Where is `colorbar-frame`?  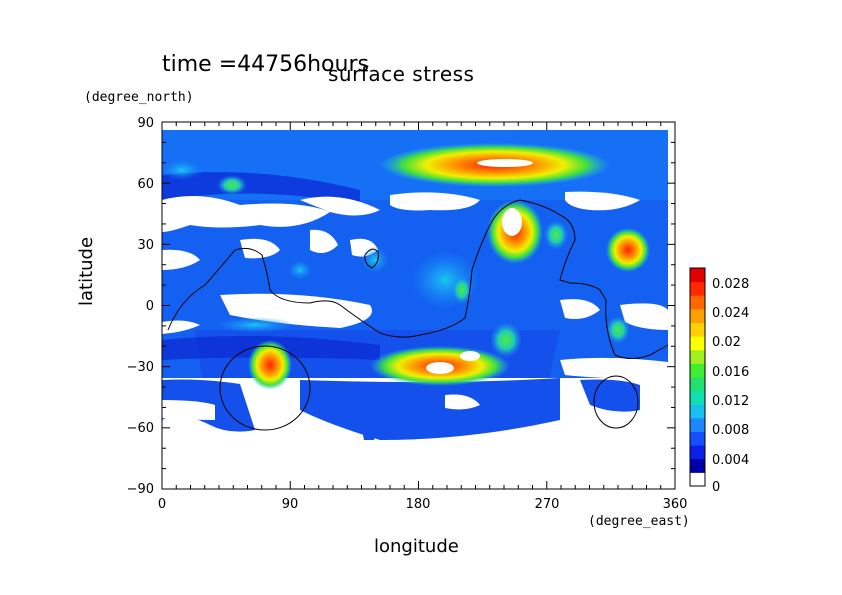
colorbar-frame is located at coordinates (697, 377).